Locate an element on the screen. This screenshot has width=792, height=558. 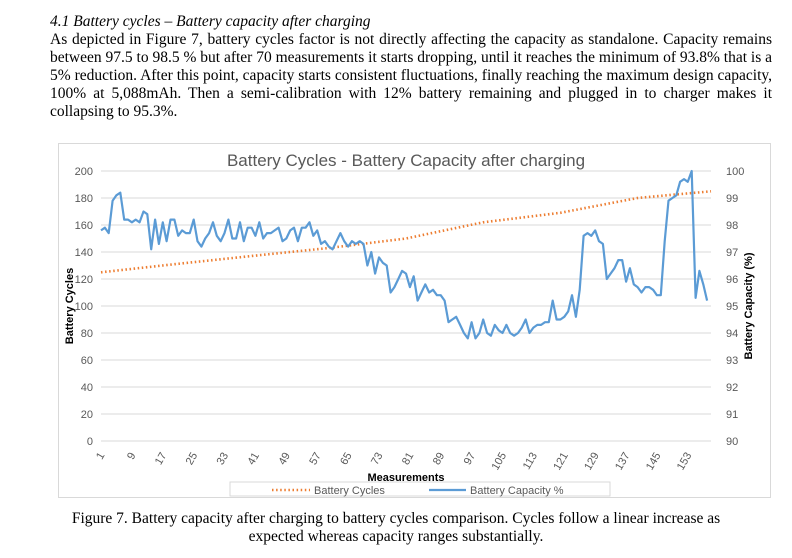
x-tick-label: 89 is located at coordinates (439, 459).